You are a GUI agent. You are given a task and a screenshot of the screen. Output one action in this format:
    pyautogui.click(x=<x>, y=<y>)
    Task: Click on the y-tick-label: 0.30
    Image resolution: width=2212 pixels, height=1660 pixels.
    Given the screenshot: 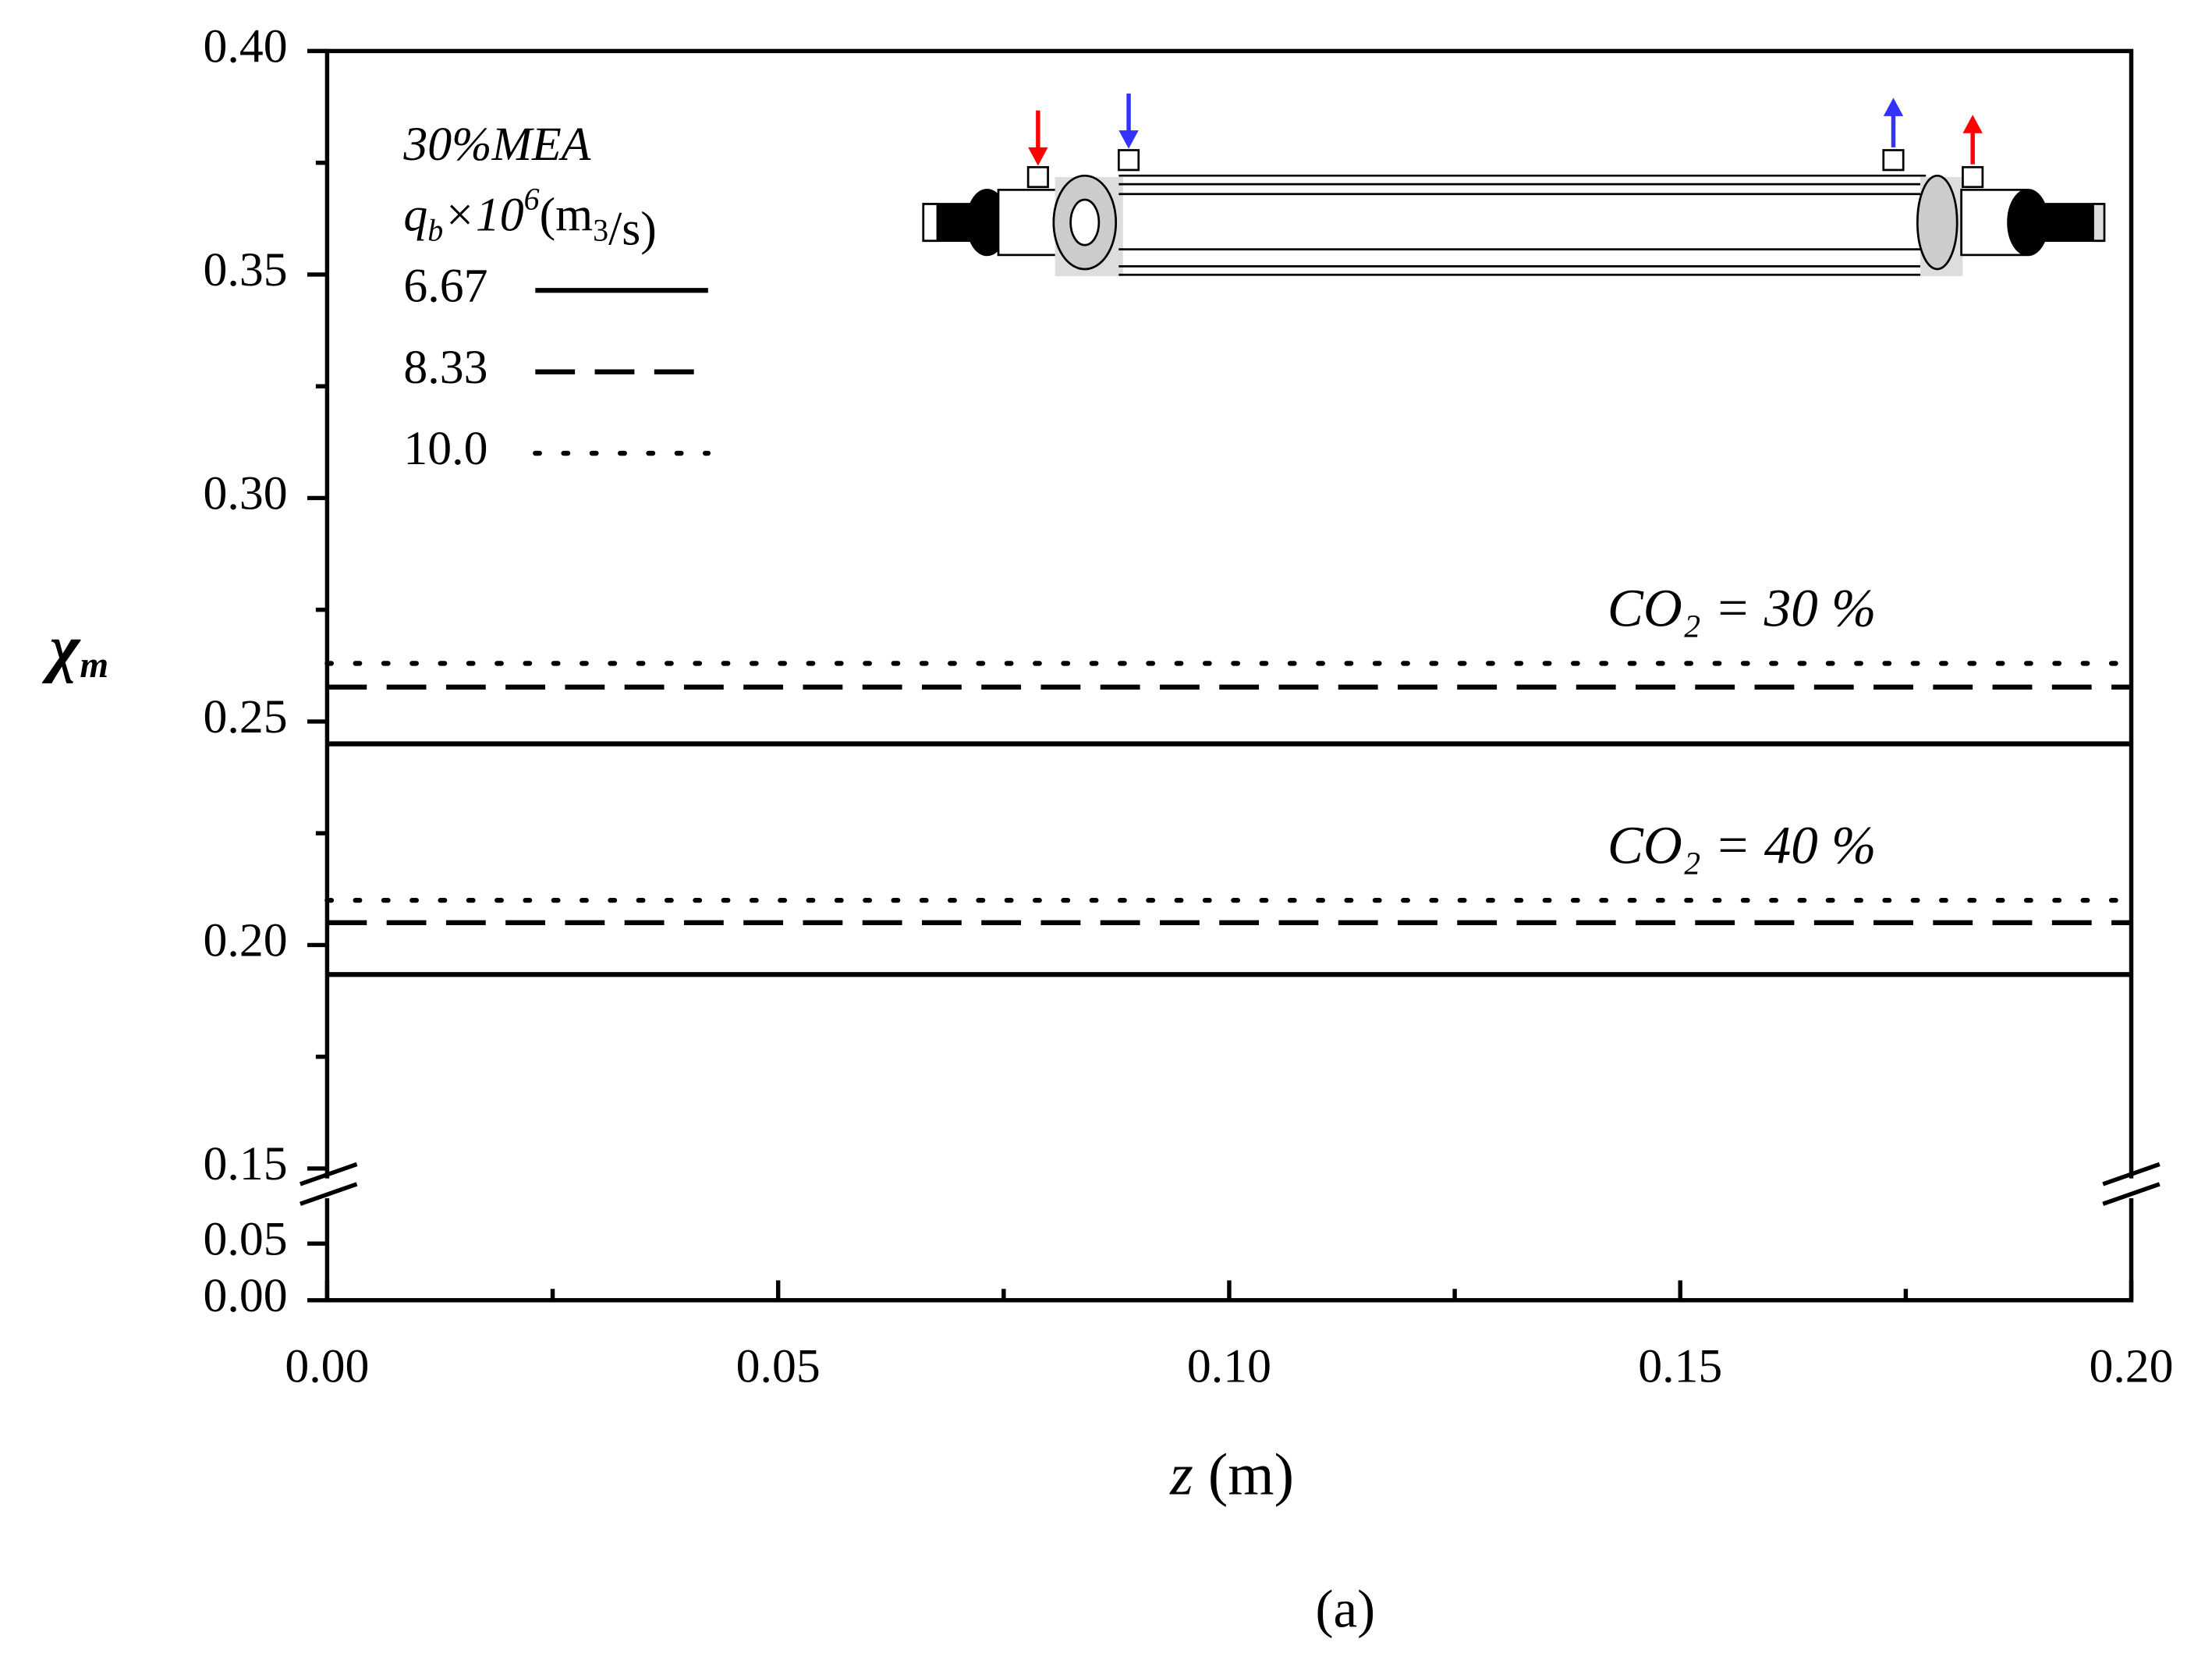 What is the action you would take?
    pyautogui.click(x=246, y=493)
    